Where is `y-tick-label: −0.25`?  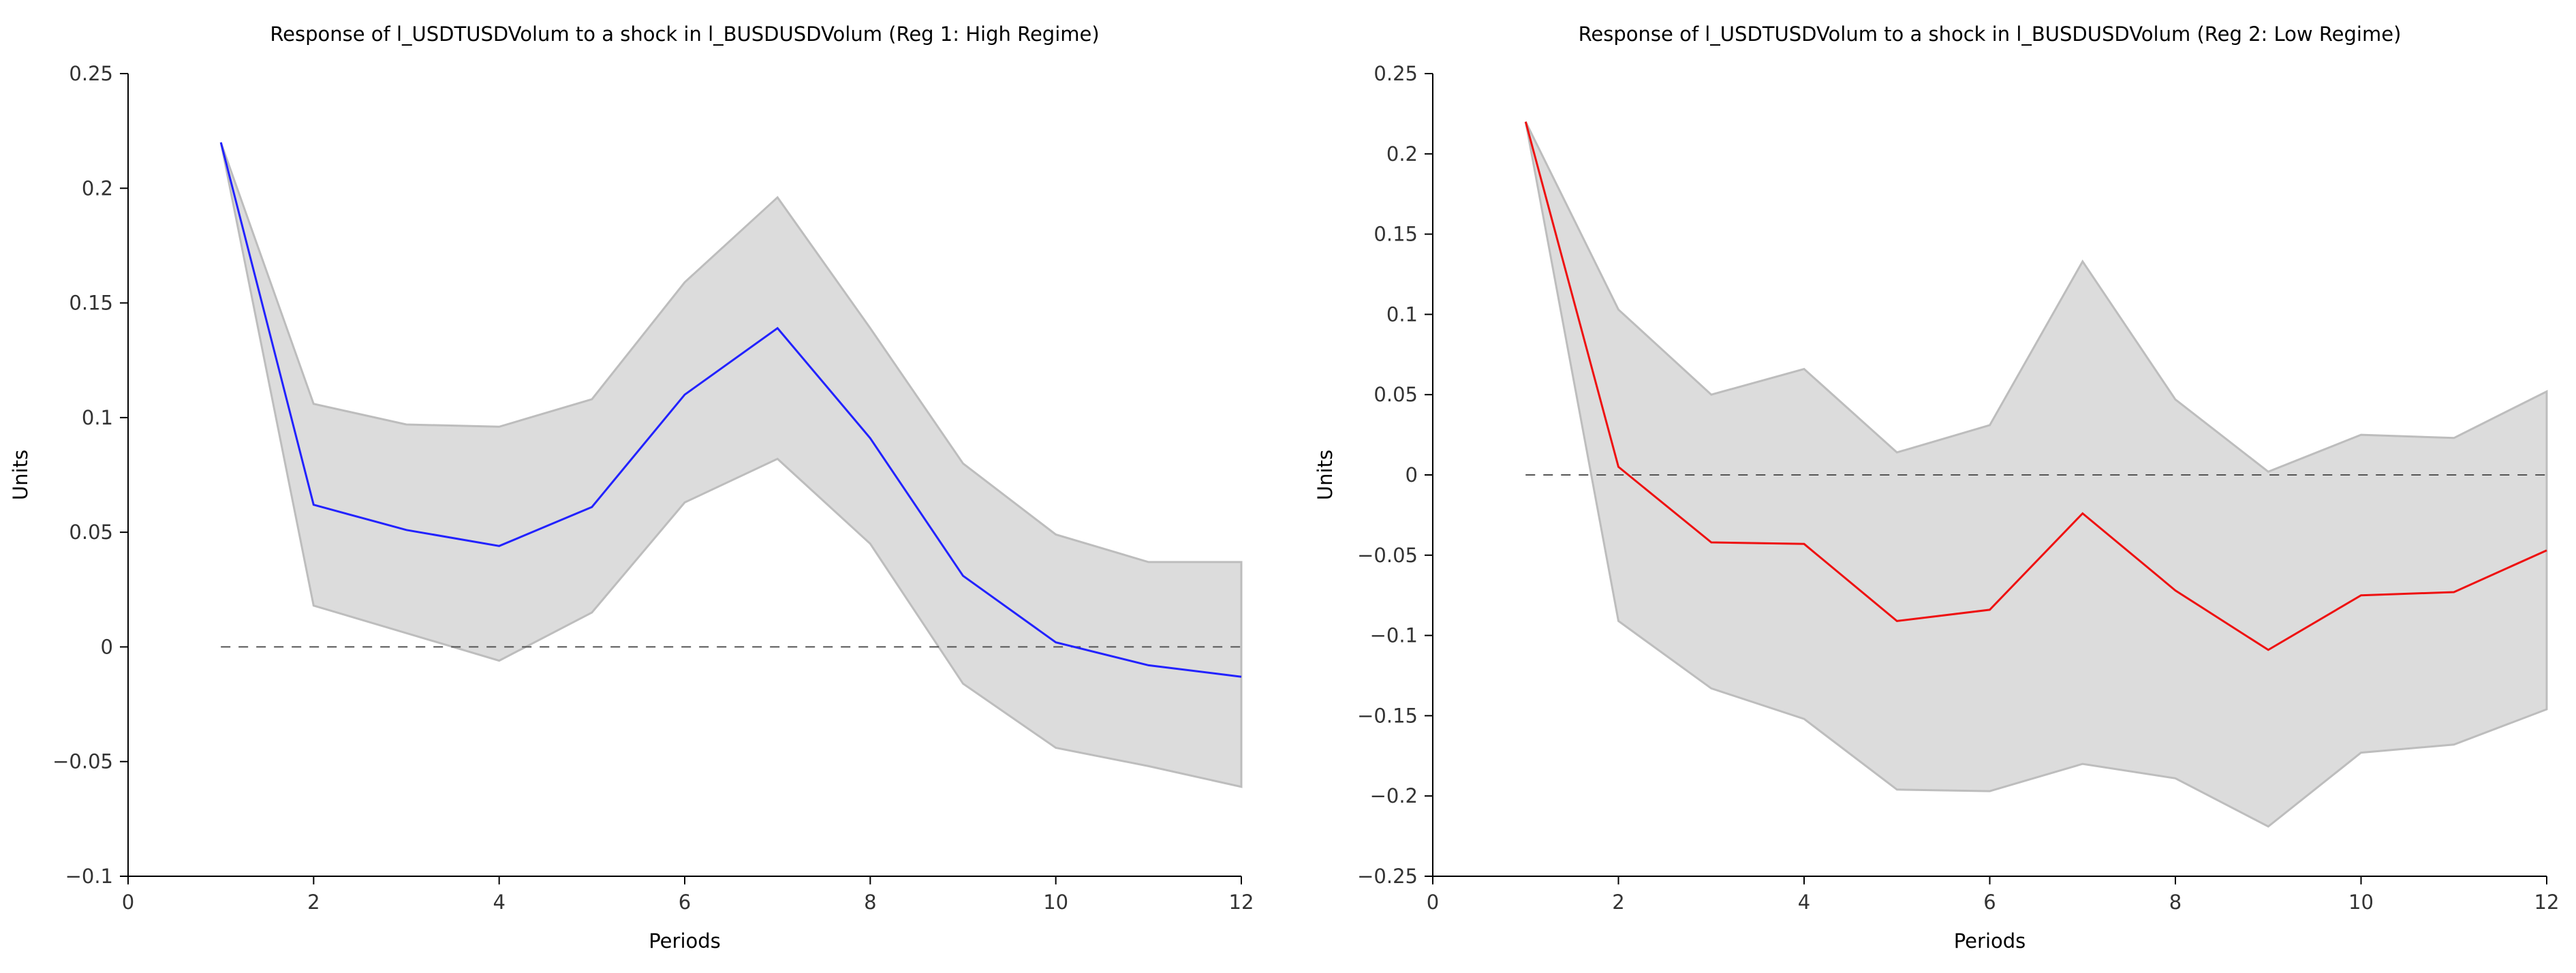 y-tick-label: −0.25 is located at coordinates (1387, 876).